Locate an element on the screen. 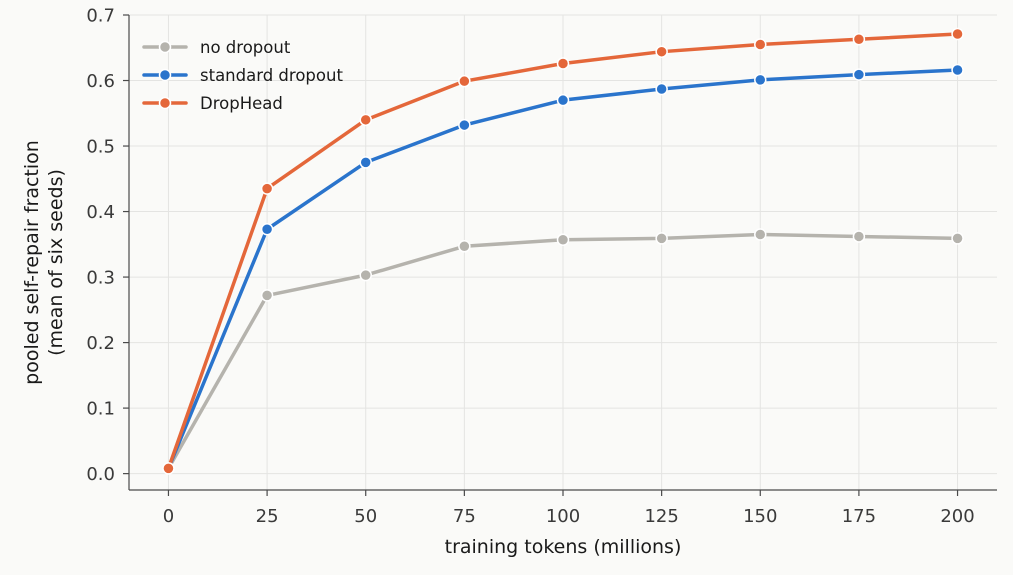 Image resolution: width=1013 pixels, height=575 pixels. y-tick-label: 0.0 is located at coordinates (100, 474).